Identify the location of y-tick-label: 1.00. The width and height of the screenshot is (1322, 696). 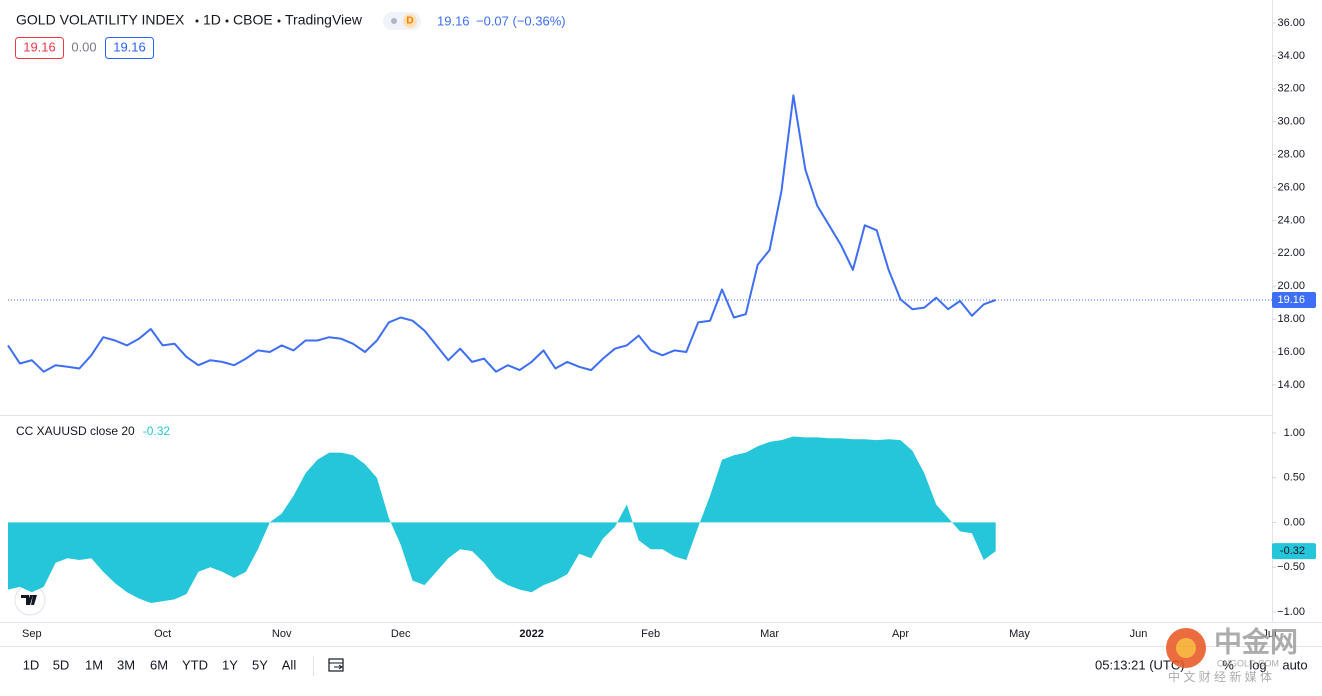
(1294, 433).